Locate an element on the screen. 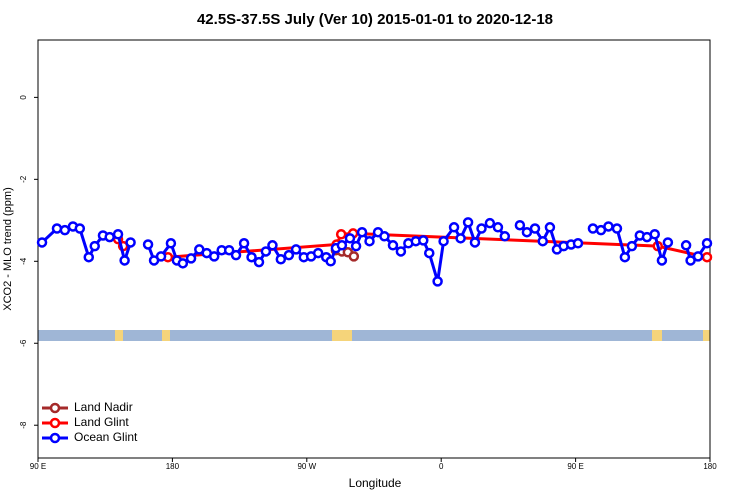  y-tick-label: -4 is located at coordinates (23, 261).